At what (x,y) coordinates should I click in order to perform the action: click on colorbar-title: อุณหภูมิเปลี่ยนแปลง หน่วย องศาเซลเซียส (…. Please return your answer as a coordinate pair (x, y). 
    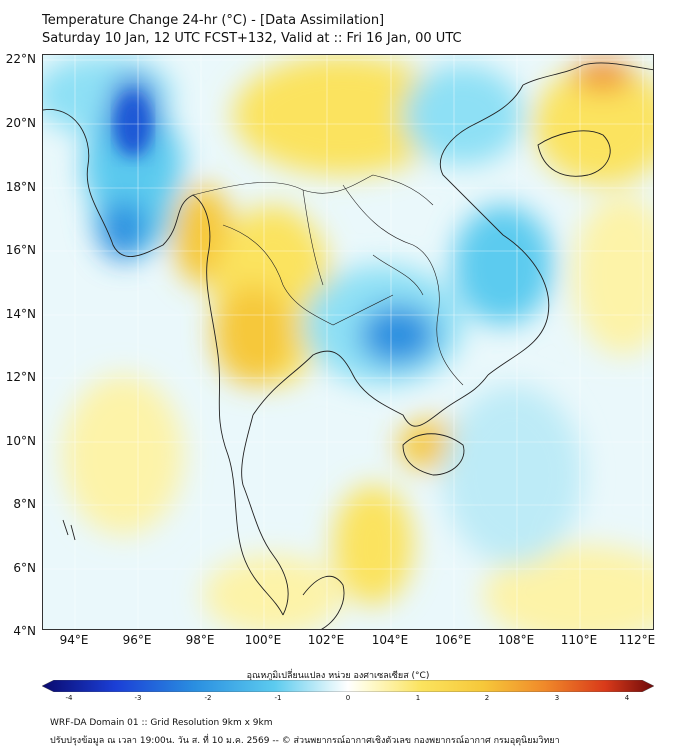
    Looking at the image, I should click on (338, 676).